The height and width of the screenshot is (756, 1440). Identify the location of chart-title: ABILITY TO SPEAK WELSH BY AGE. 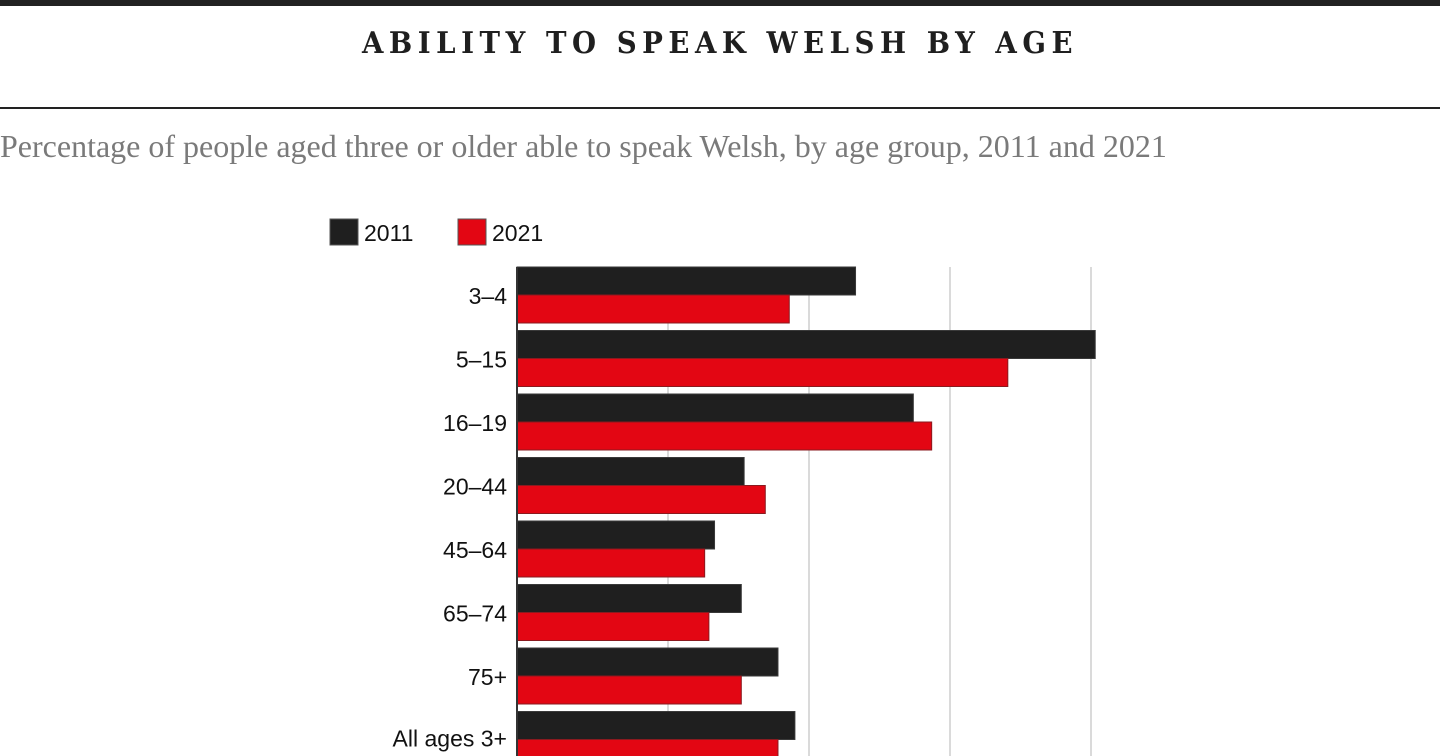
(720, 43).